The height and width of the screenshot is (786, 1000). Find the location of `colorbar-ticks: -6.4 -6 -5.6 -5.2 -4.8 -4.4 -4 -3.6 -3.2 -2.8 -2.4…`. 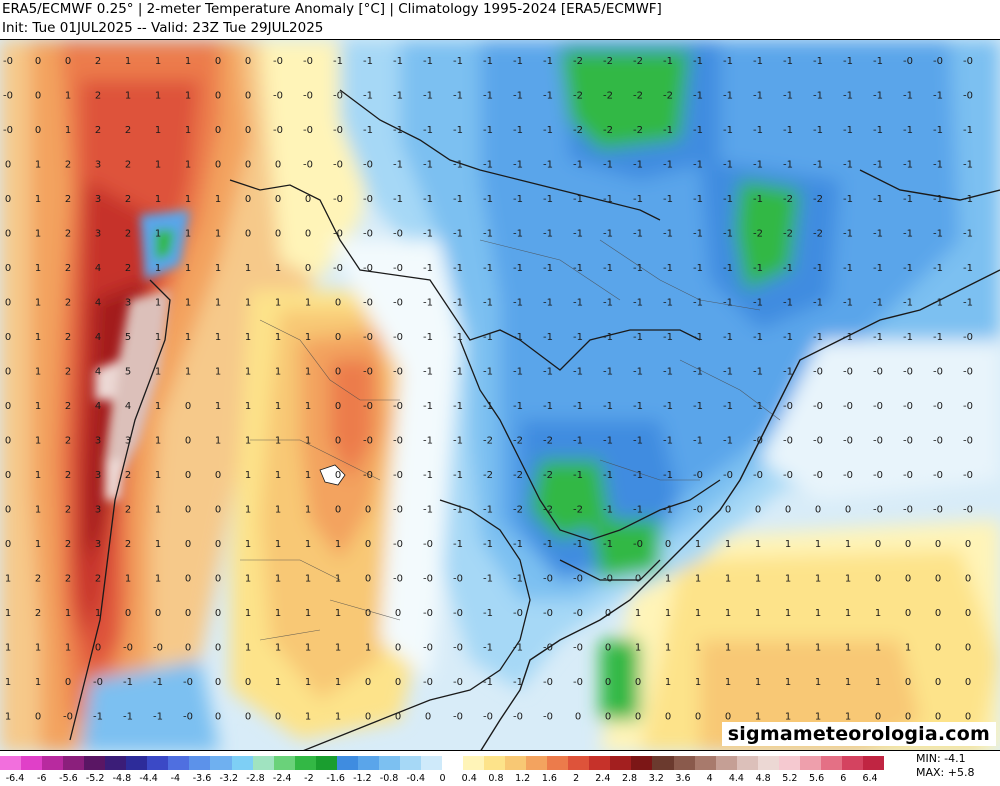

colorbar-ticks: -6.4 -6 -5.6 -5.2 -4.8 -4.4 -4 -3.6 -3.2 -2.8 -2.4… is located at coordinates (450, 779).